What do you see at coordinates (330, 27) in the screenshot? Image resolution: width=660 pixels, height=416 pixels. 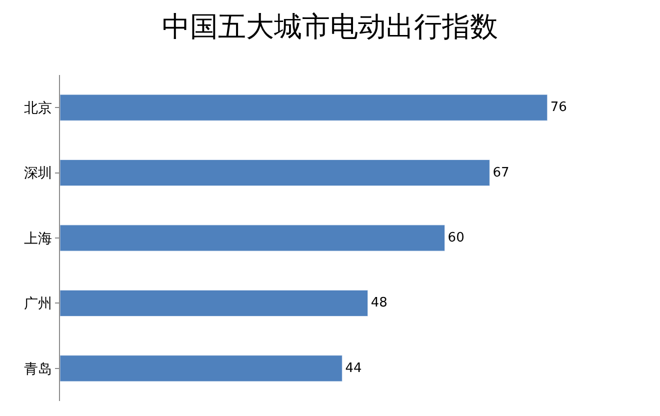 I see `chart-title: 中国五大城市电动出行指数` at bounding box center [330, 27].